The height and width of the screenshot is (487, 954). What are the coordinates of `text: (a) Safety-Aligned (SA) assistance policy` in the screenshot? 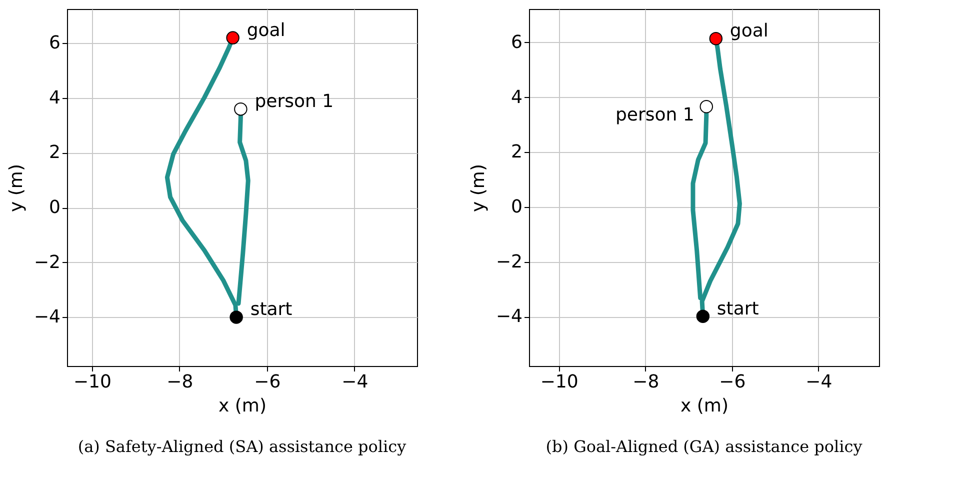 It's located at (242, 446).